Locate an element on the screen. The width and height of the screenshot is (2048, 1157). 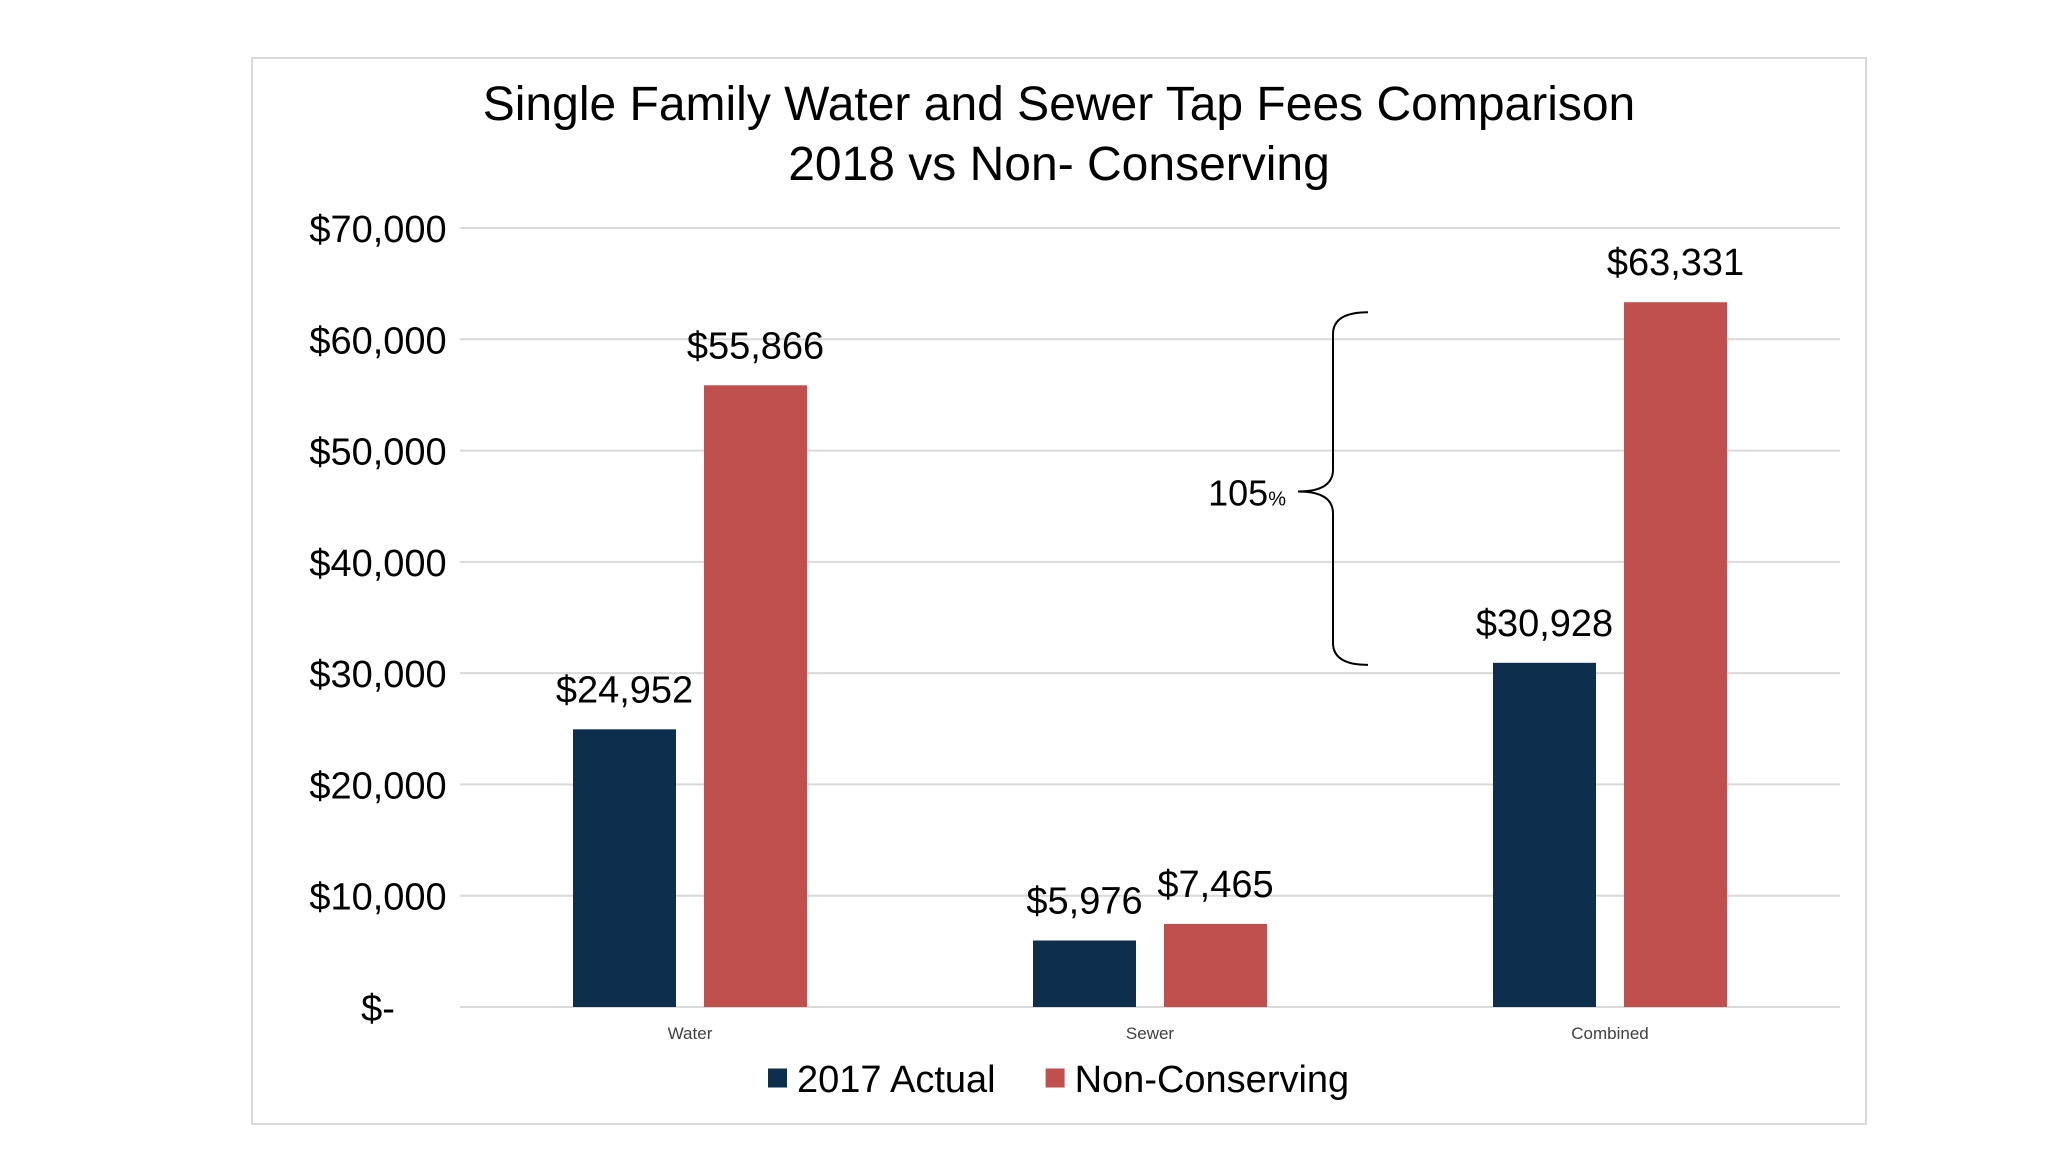
bar-data-label: $63,331 is located at coordinates (1675, 263).